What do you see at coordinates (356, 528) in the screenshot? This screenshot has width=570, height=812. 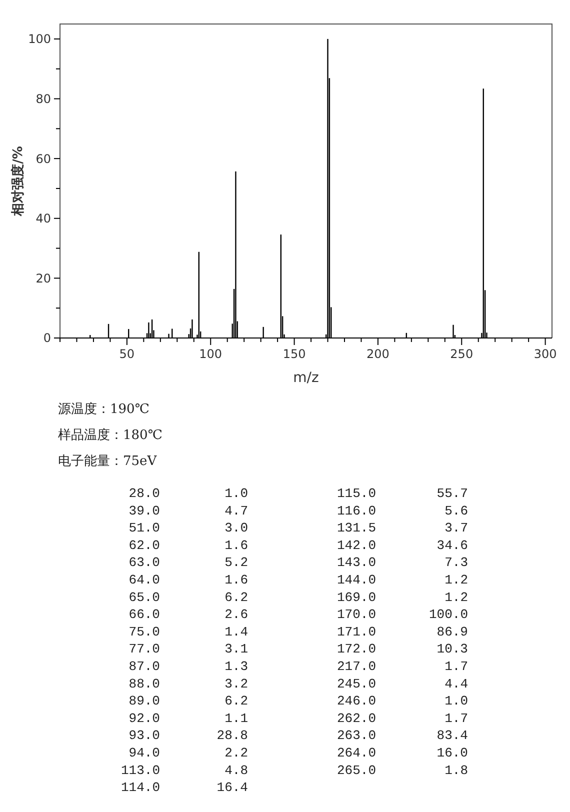 I see `text: 131.5` at bounding box center [356, 528].